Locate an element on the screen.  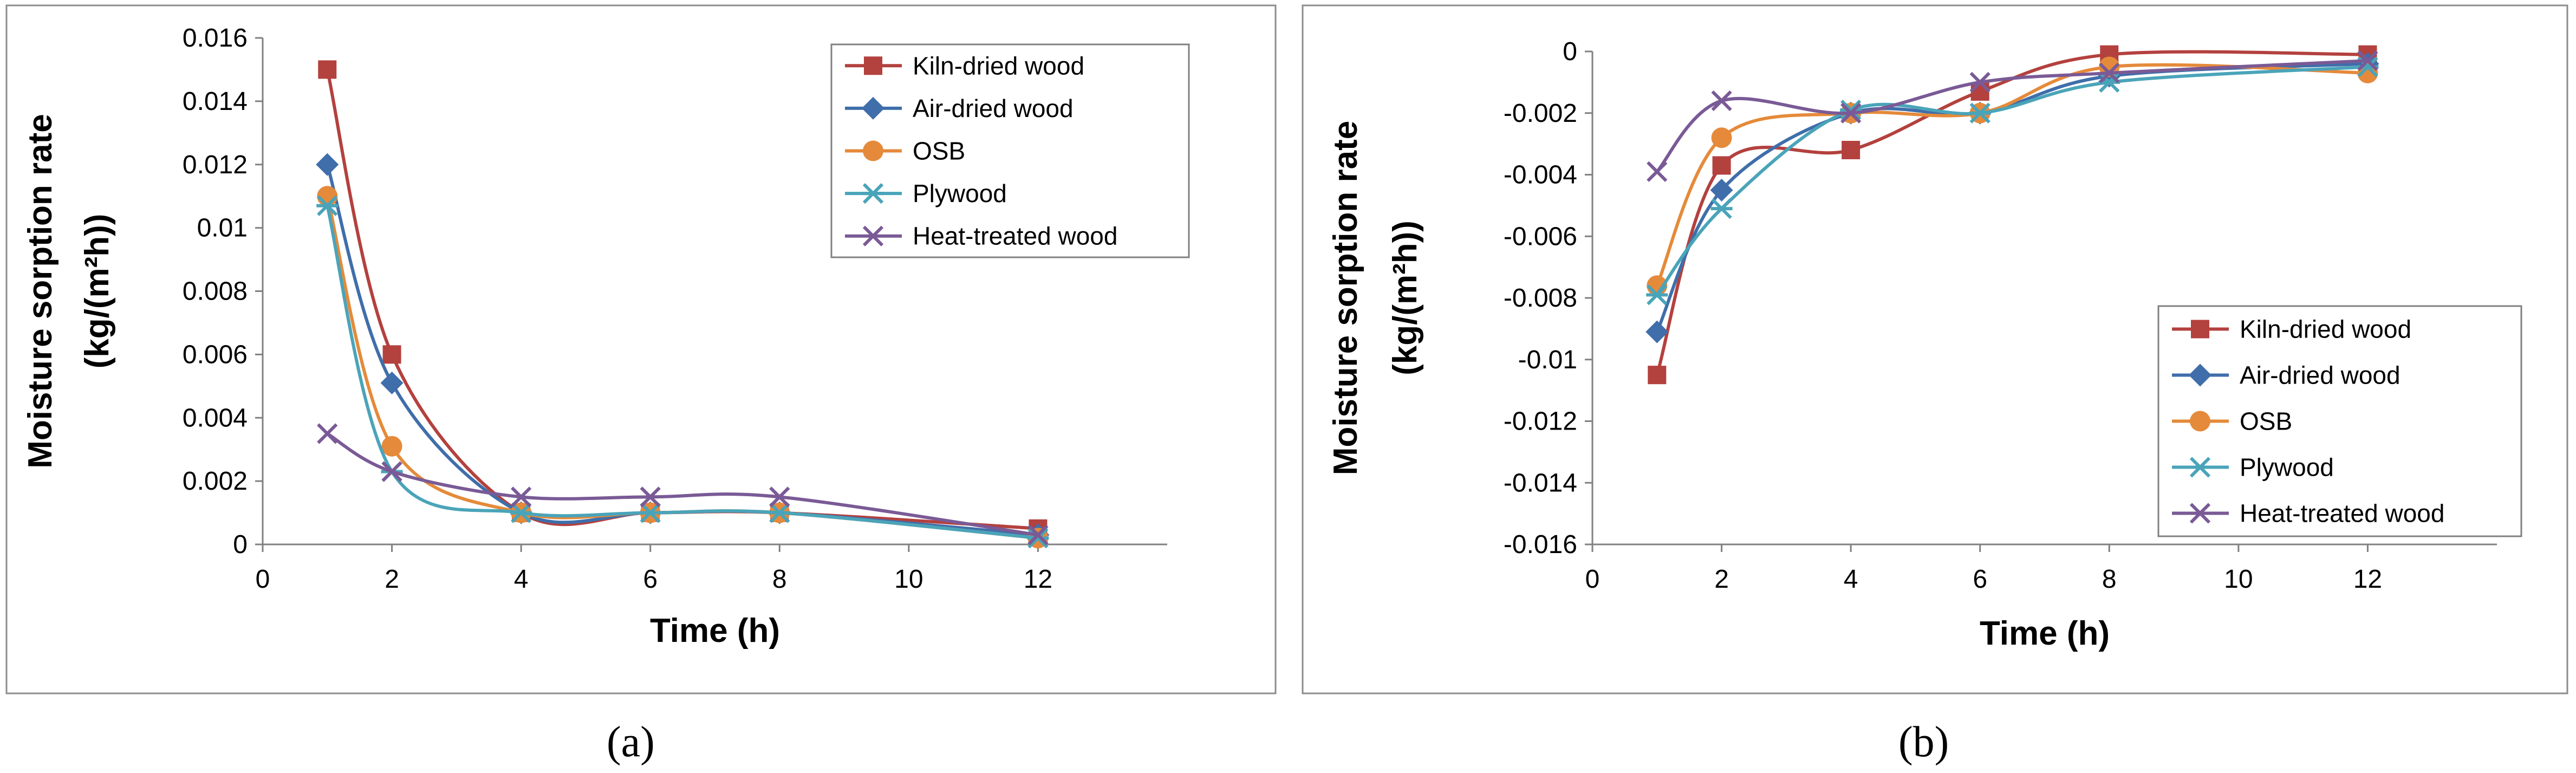
y-tick-label: -0.008 is located at coordinates (1540, 298).